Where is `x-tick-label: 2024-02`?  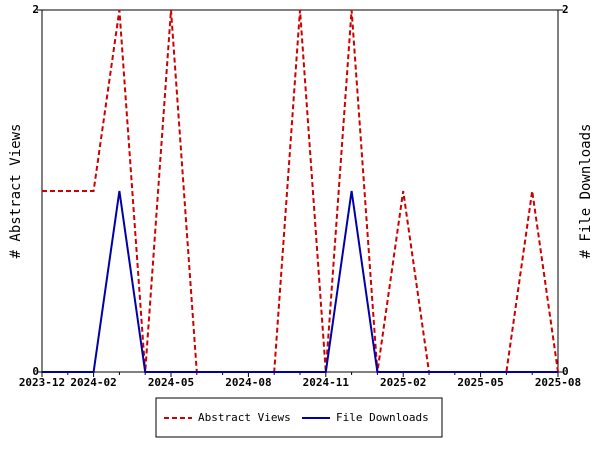 x-tick-label: 2024-02 is located at coordinates (93, 382).